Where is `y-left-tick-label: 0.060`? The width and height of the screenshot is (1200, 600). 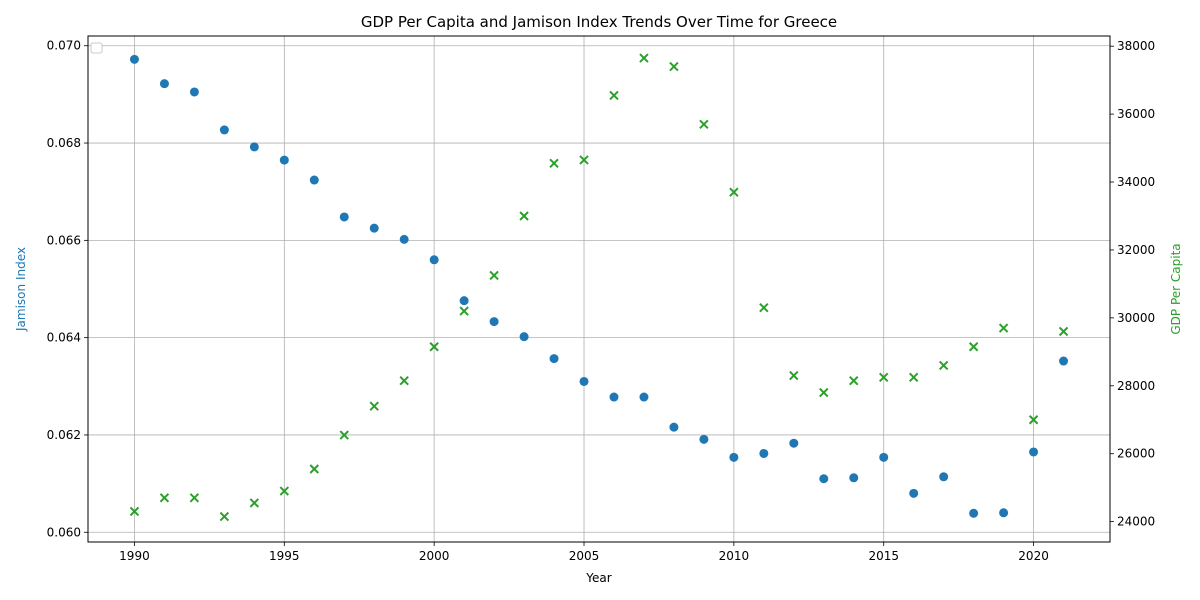 y-left-tick-label: 0.060 is located at coordinates (64, 532).